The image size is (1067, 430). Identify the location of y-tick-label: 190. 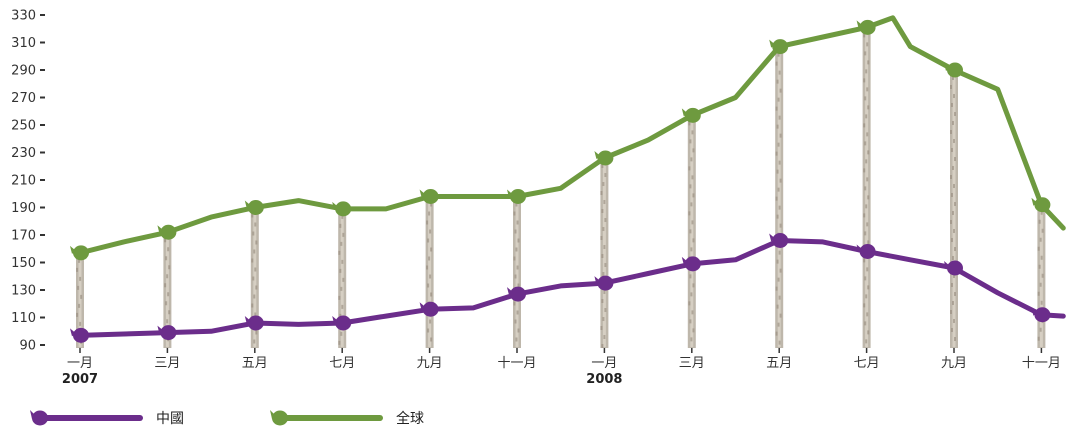
(23, 208).